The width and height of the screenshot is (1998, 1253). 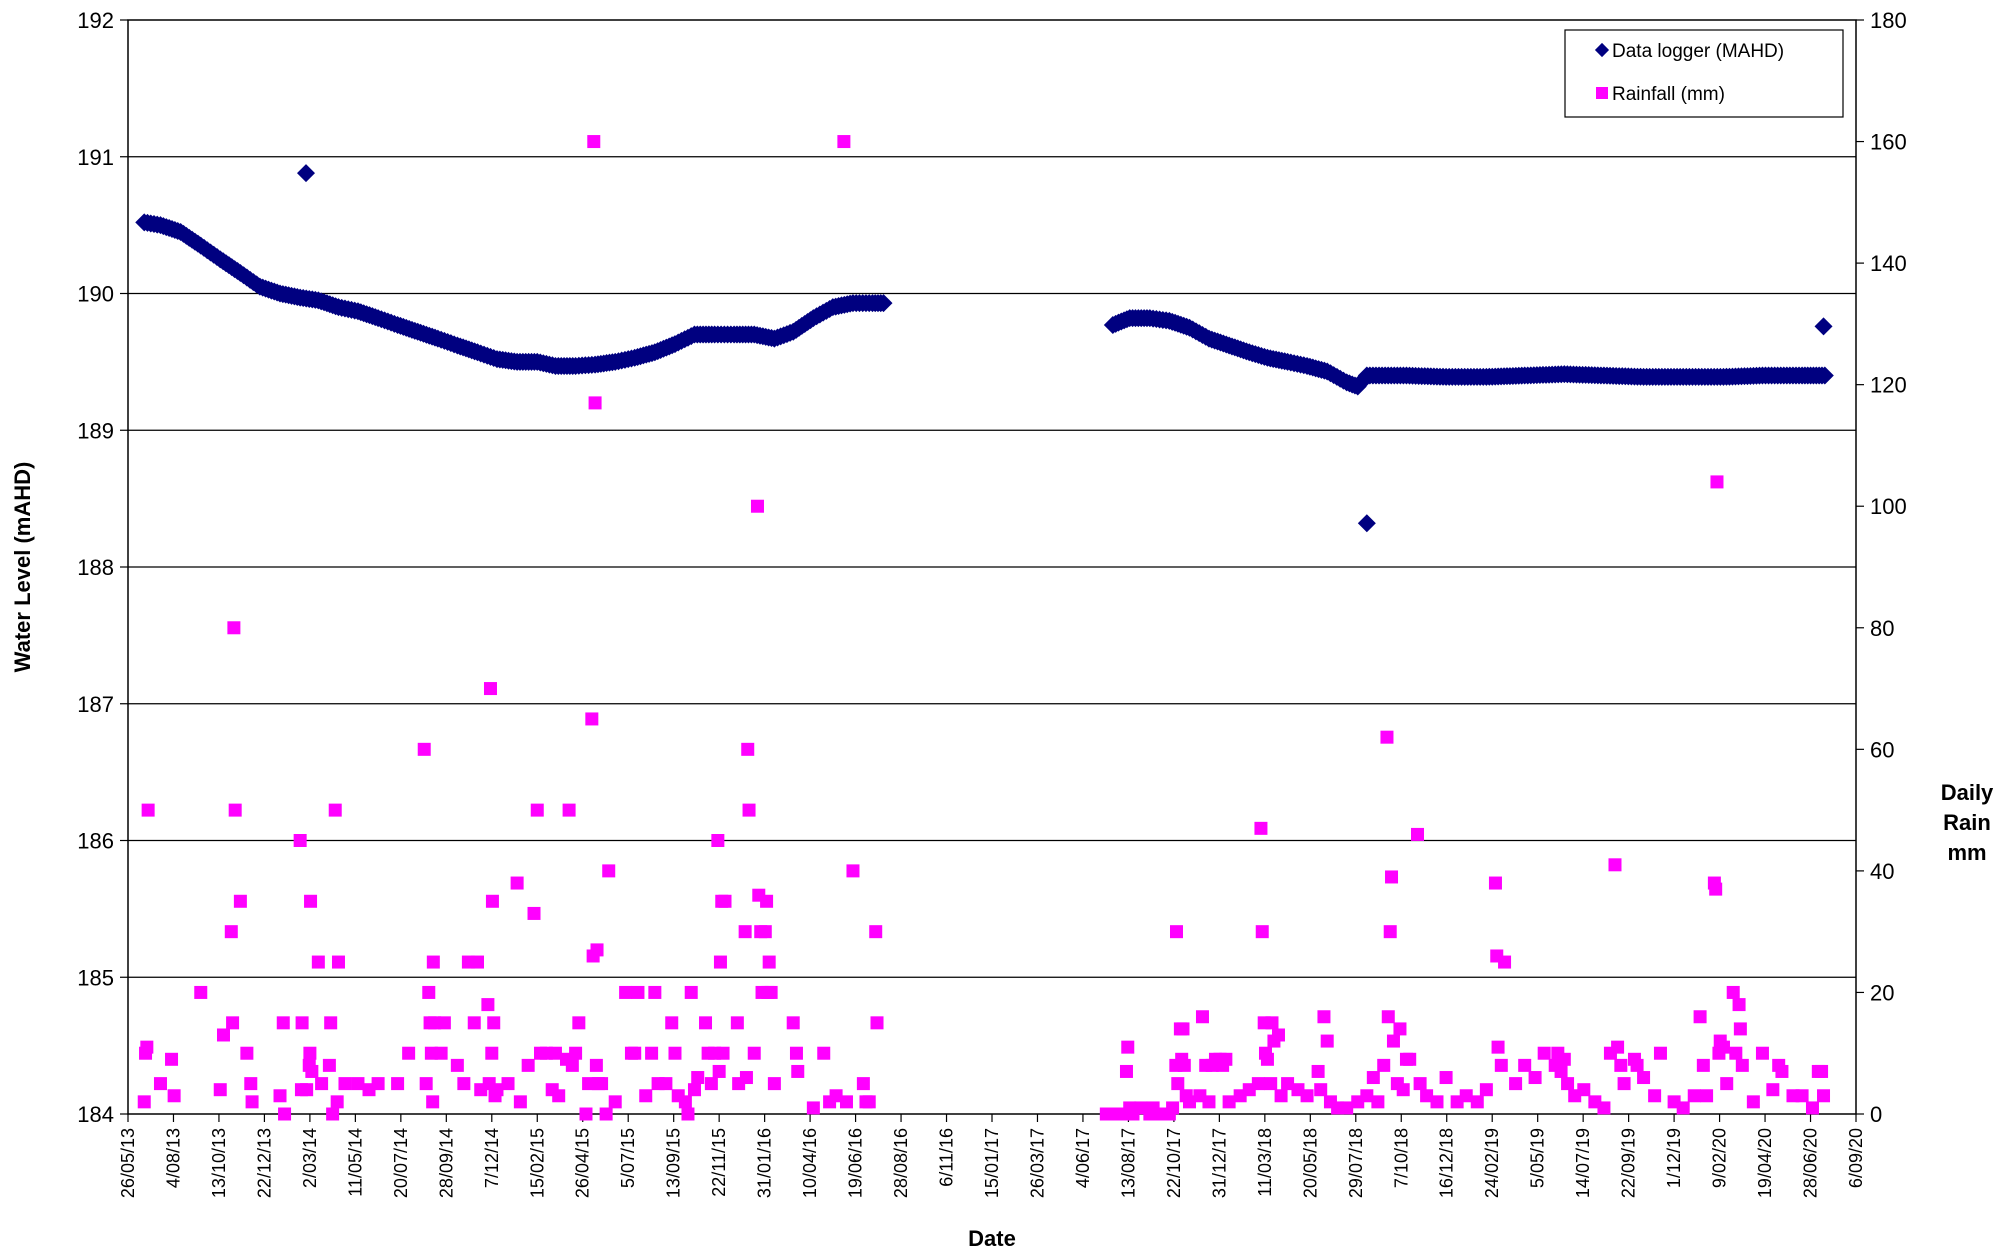 What do you see at coordinates (1882, 628) in the screenshot?
I see `right-tick-label: 80` at bounding box center [1882, 628].